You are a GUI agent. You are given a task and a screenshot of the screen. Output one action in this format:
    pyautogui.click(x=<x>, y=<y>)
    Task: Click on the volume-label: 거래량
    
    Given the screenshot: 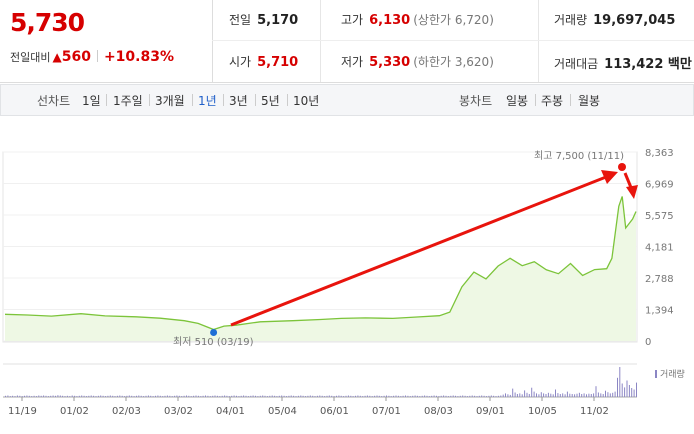 What is the action you would take?
    pyautogui.click(x=571, y=20)
    